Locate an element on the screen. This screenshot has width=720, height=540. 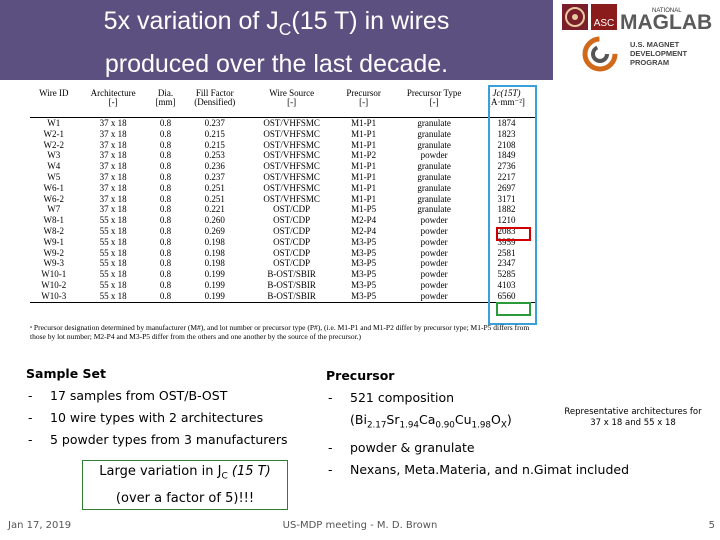
table-cell: W1 is located at coordinates (54, 123).